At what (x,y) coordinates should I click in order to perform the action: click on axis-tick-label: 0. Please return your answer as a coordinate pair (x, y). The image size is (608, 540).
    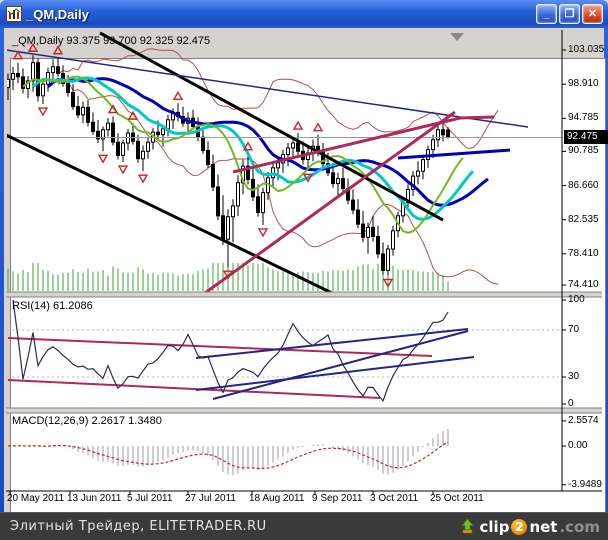
    Looking at the image, I should click on (571, 403).